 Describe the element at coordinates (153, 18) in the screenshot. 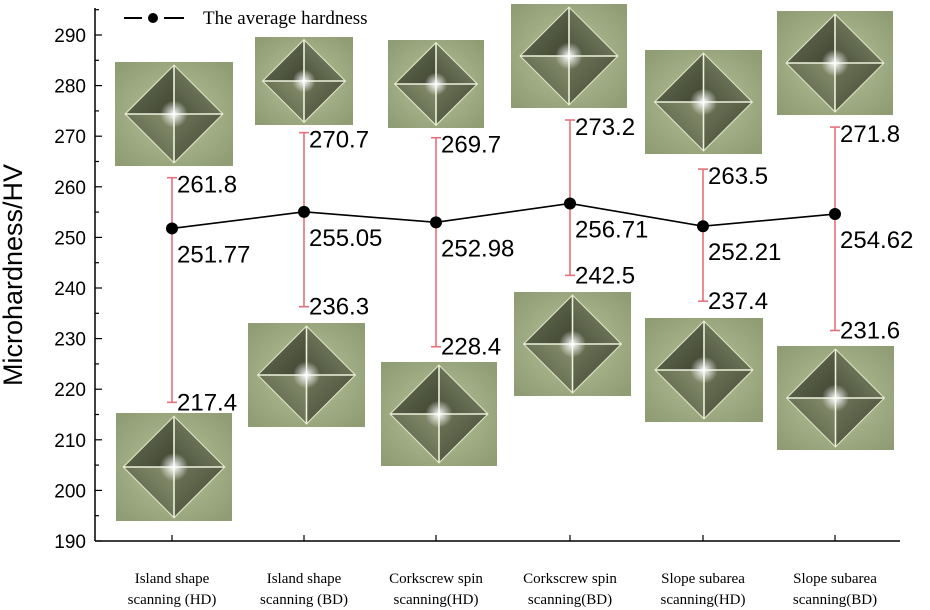

I see `legend-marker` at that location.